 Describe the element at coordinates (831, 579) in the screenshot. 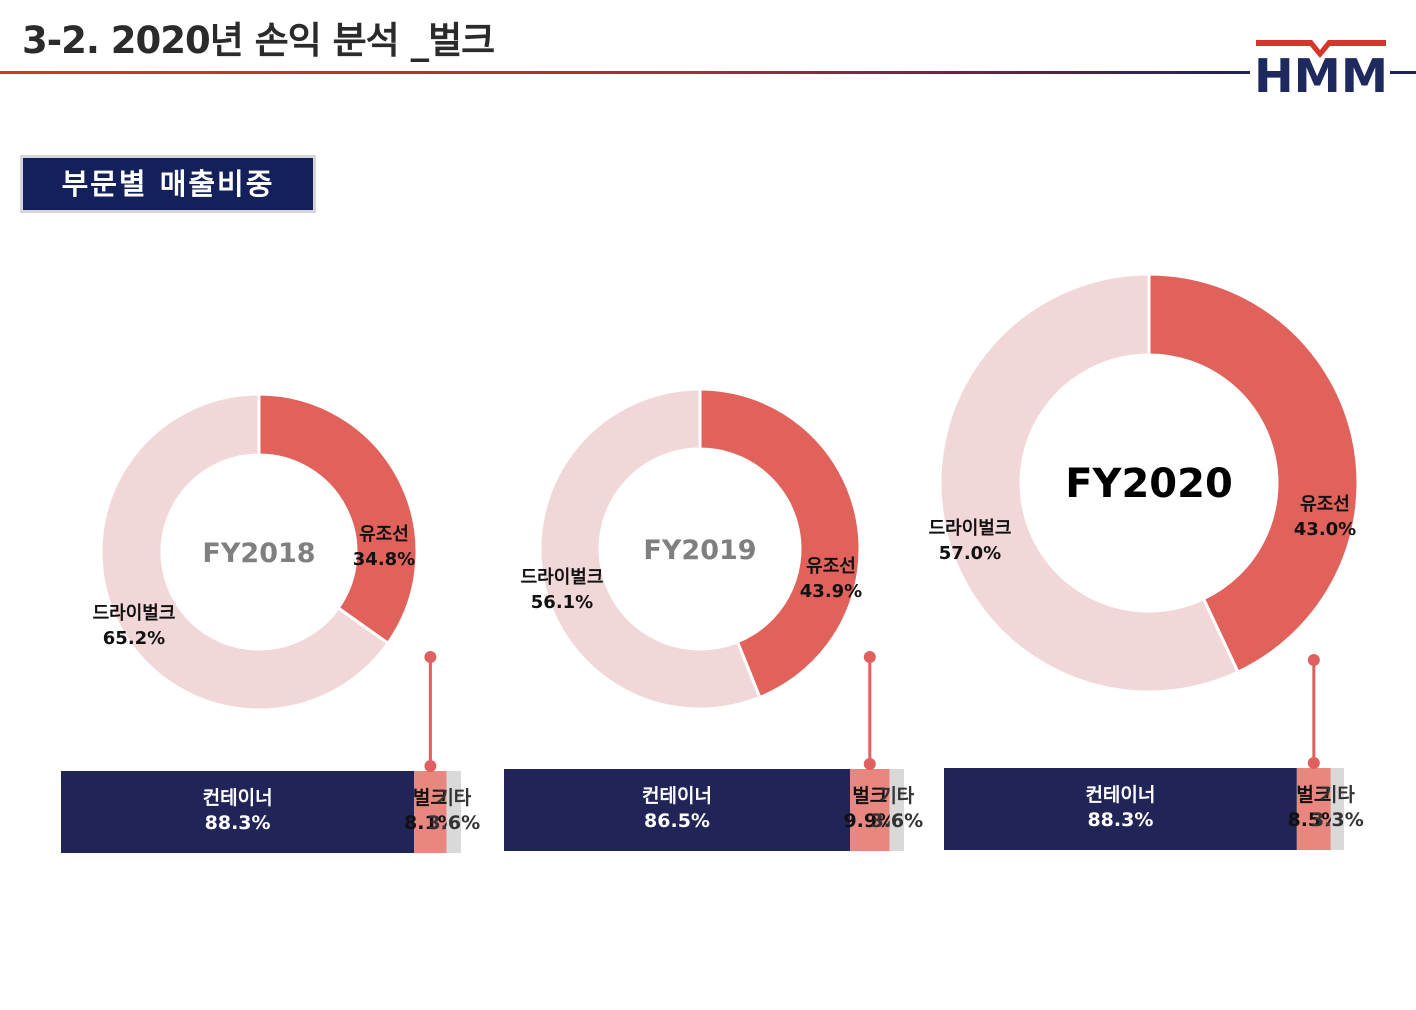

I see `tanker-label: 유조선 43.9%` at that location.